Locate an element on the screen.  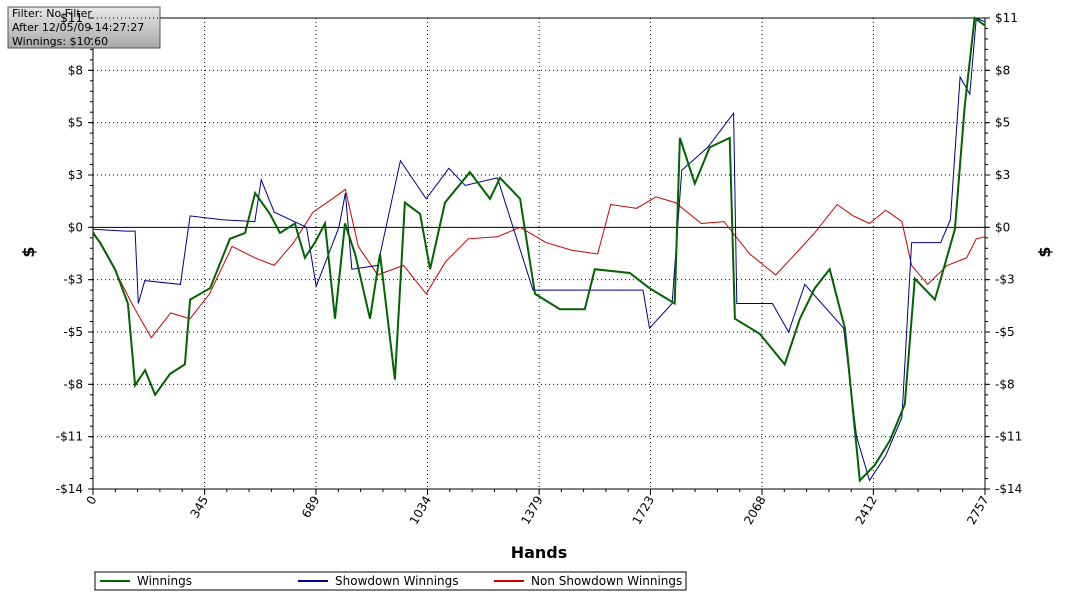
x-tick-label: 2068 is located at coordinates (754, 510).